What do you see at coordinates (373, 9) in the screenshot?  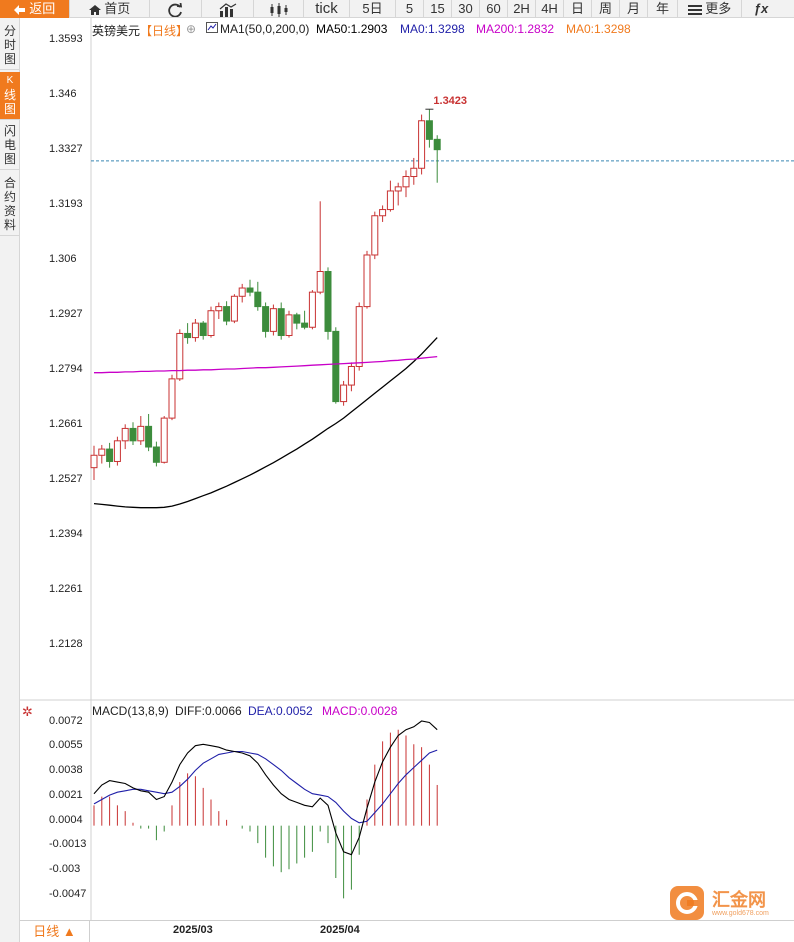 I see `period-5day: 5日` at bounding box center [373, 9].